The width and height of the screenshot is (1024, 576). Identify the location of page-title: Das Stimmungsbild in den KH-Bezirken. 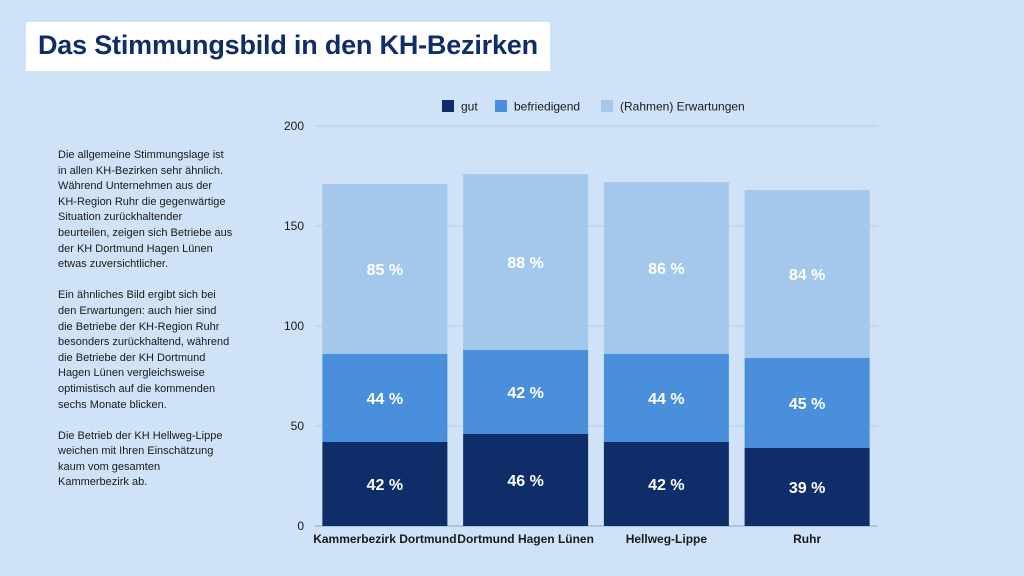
(288, 45).